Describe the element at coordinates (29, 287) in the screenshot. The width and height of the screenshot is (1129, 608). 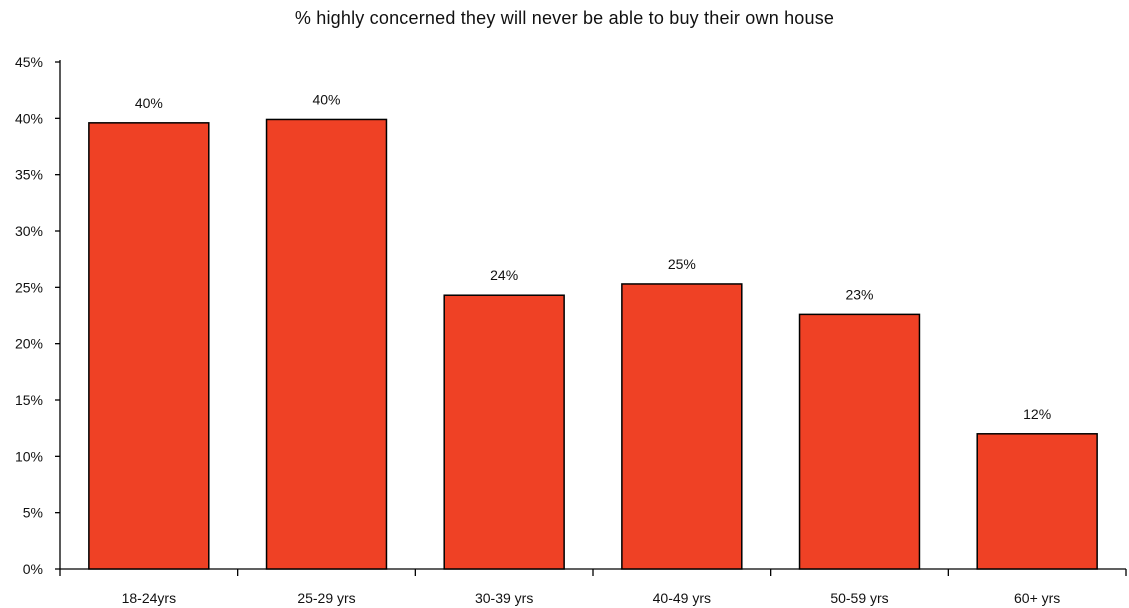
I see `y-tick-label: 25%` at that location.